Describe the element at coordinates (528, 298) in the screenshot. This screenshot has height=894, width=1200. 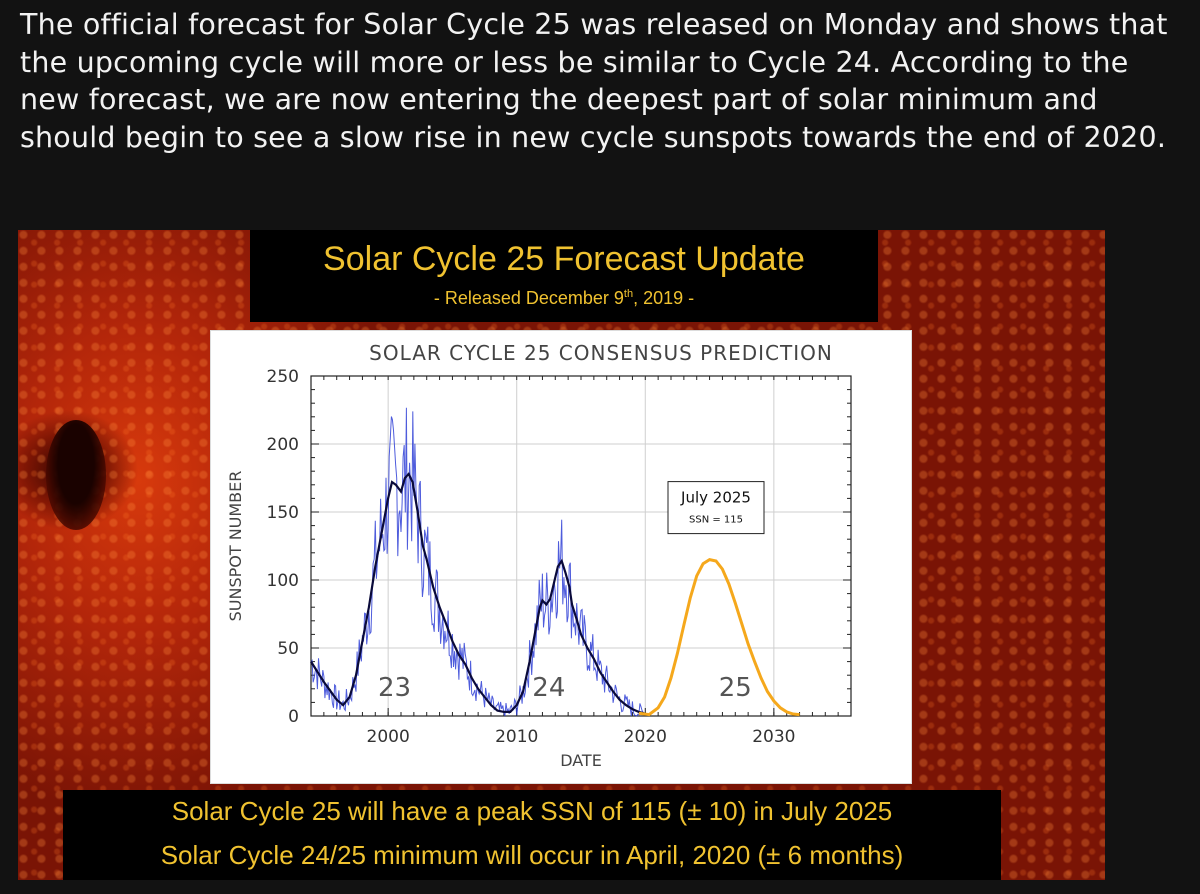
I see `subtitle-date: - Released December 9` at that location.